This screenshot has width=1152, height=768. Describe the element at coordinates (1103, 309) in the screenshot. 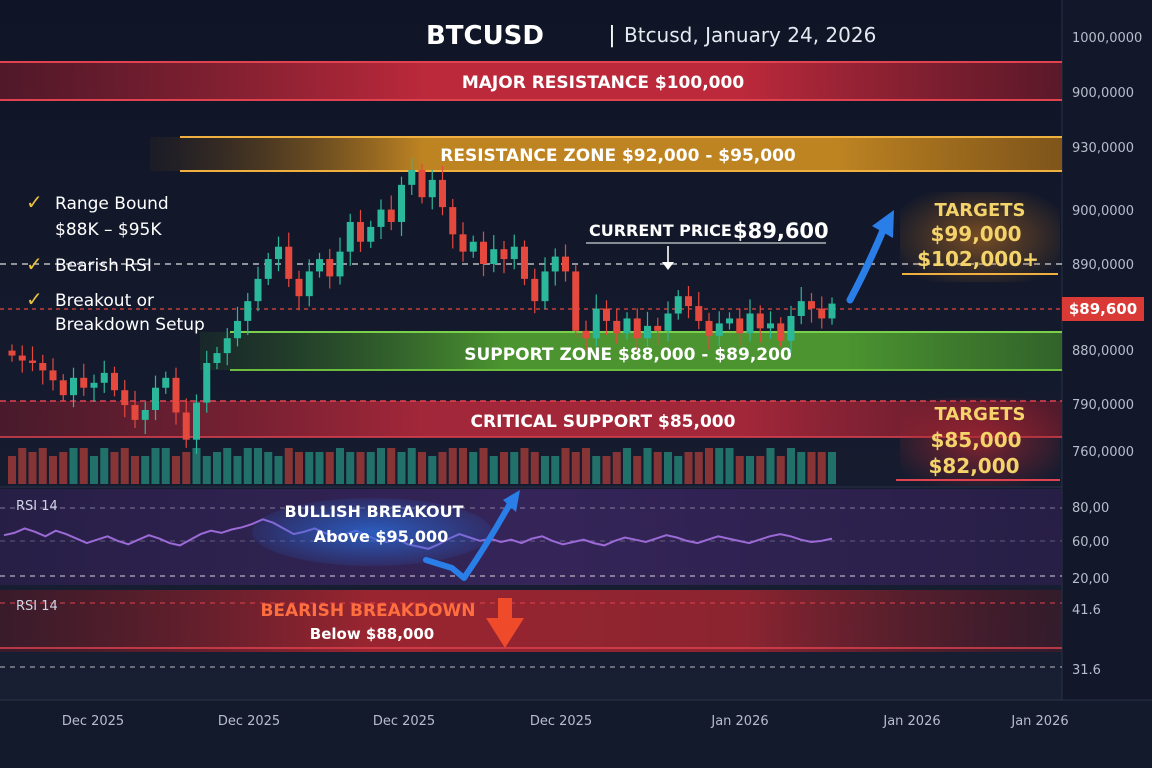

I see `current-price-tag: $89,600` at that location.